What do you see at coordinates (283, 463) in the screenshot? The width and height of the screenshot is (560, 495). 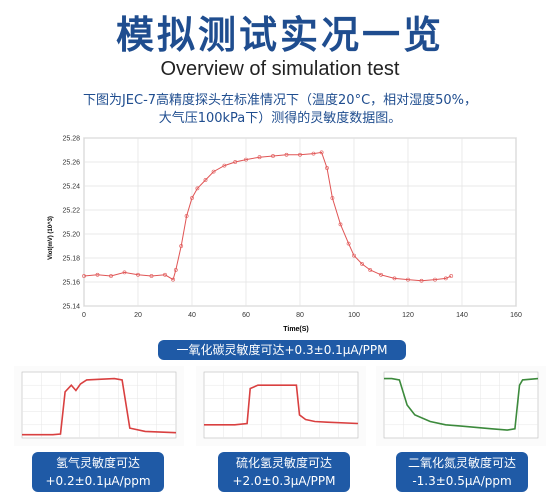 I see `h2s-badge-line-1: 硫化氢灵敏度可达` at bounding box center [283, 463].